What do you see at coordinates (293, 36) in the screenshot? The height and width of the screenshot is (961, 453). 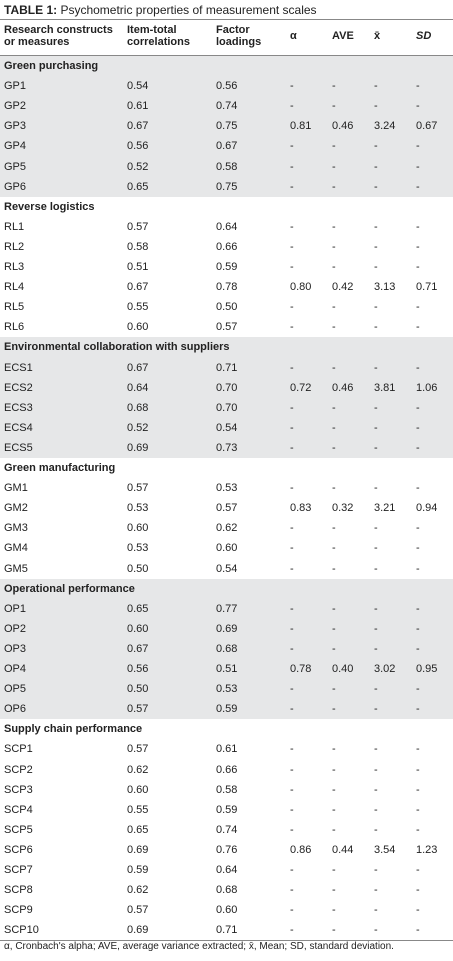 I see `header-cell: α` at bounding box center [293, 36].